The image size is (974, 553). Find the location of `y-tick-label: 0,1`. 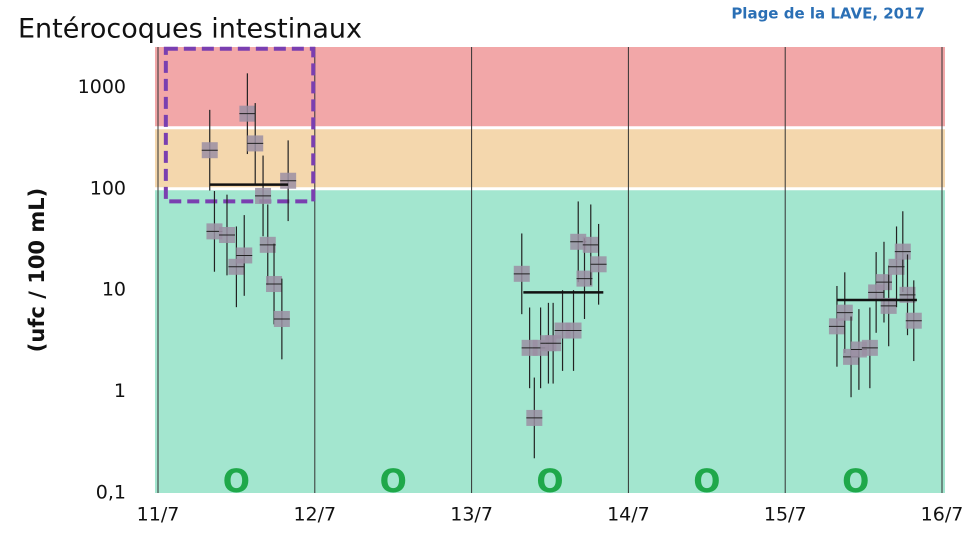

y-tick-label: 0,1 is located at coordinates (111, 493).